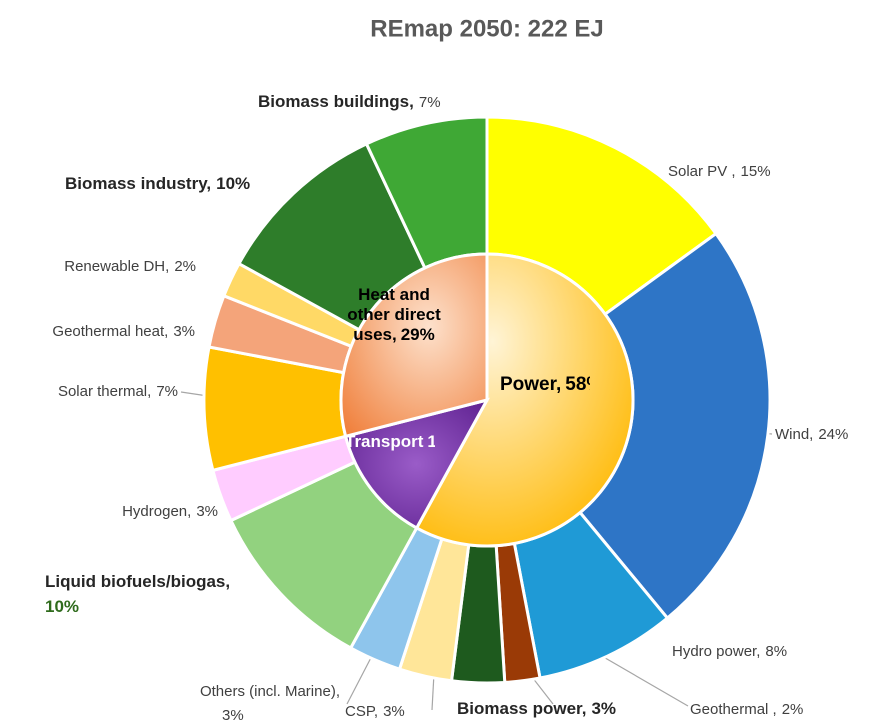 Image resolution: width=886 pixels, height=726 pixels. I want to click on value-label: 58%, so click(577, 385).